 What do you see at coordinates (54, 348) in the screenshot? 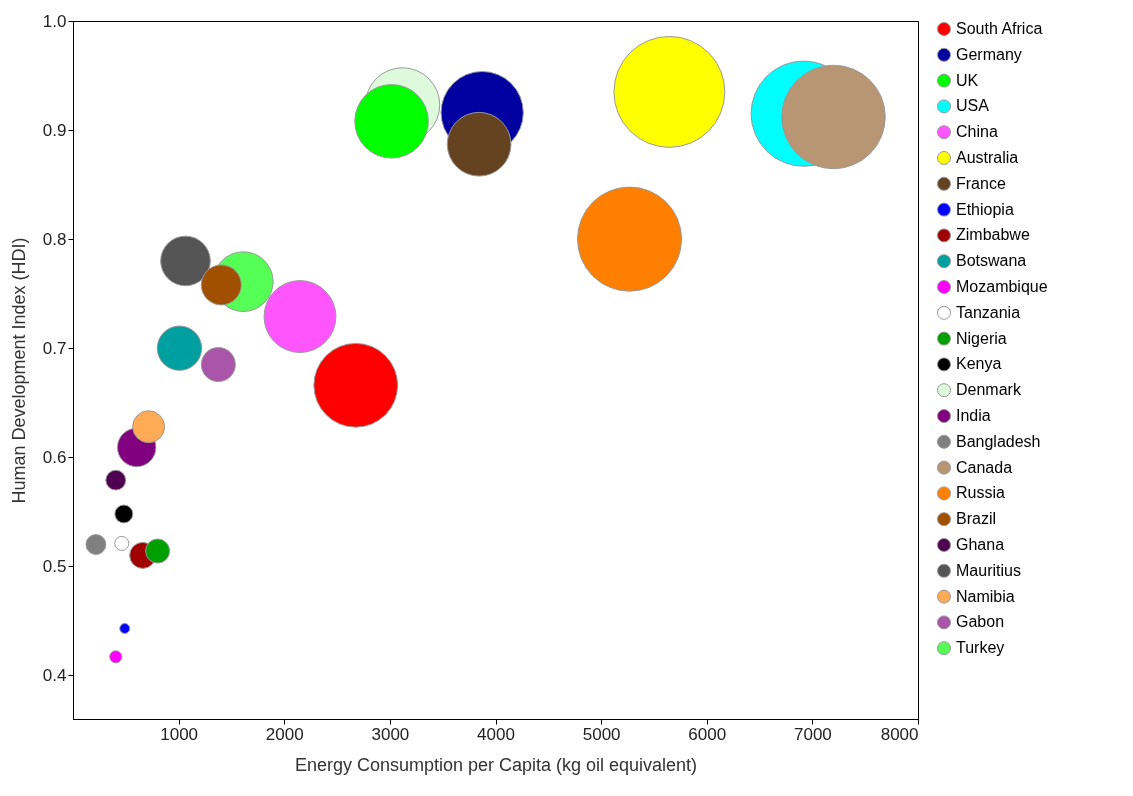
I see `y-tick-label: 0.7` at bounding box center [54, 348].